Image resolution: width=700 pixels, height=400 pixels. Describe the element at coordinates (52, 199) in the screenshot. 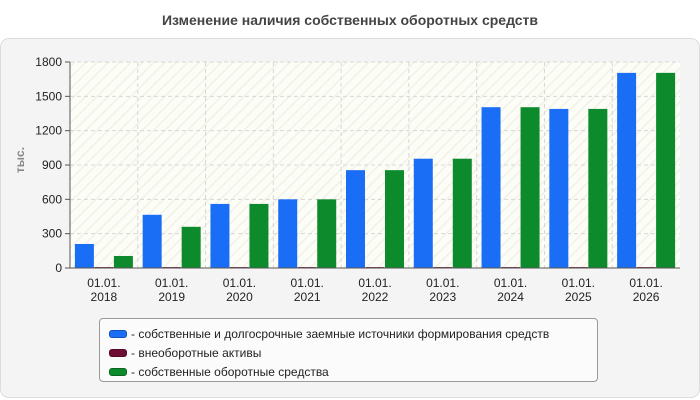

I see `y-tick-label: 600` at that location.